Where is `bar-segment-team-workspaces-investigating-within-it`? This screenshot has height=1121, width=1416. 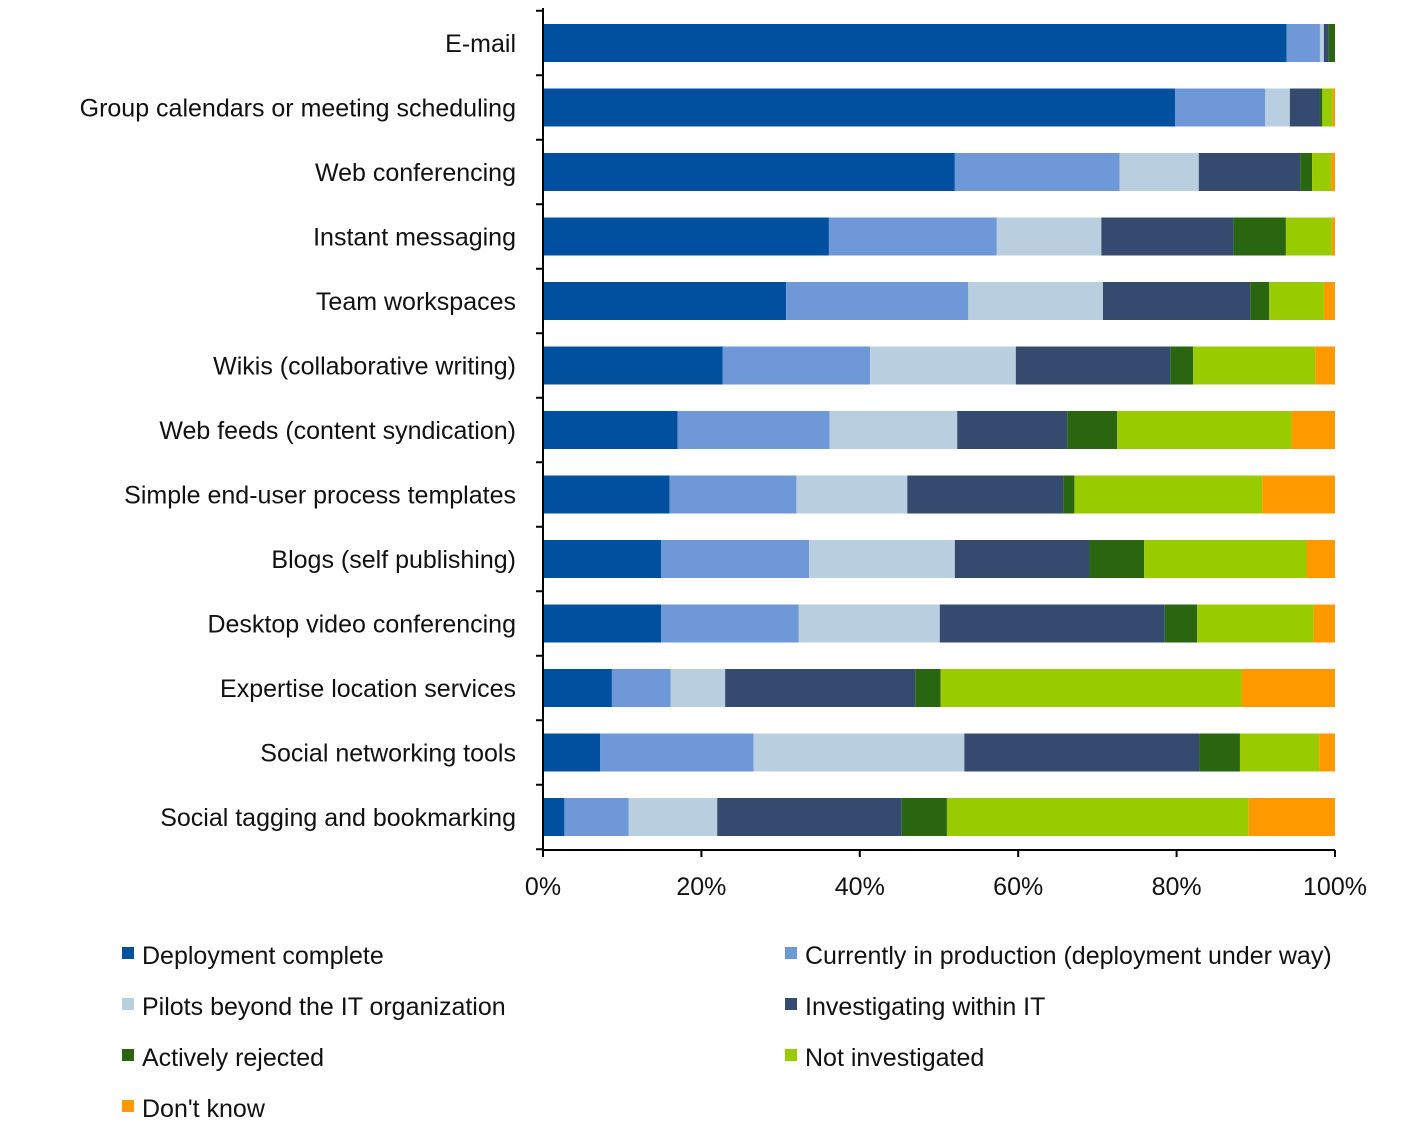 bar-segment-team-workspaces-investigating-within-it is located at coordinates (1176, 301).